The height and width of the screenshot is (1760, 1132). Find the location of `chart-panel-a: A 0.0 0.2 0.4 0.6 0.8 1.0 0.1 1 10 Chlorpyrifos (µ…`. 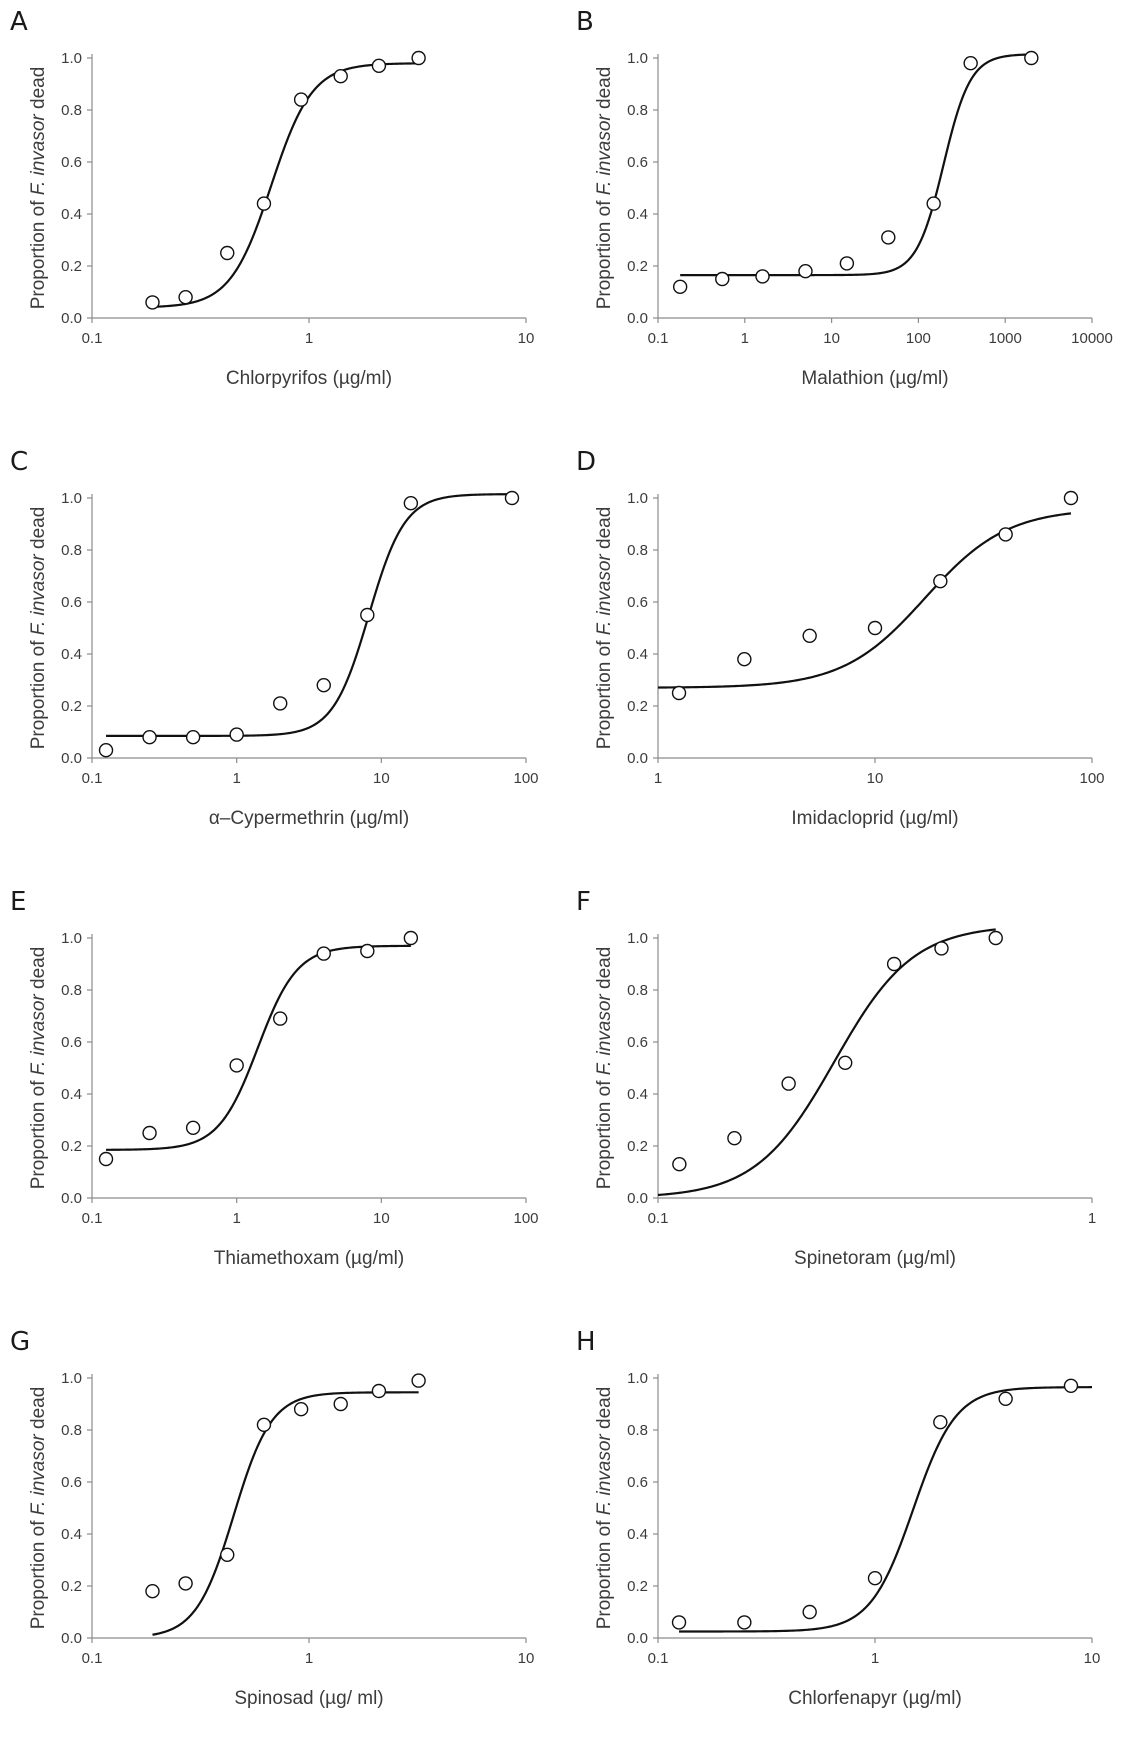

chart-panel-a: A 0.0 0.2 0.4 0.6 0.8 1.0 0.1 1 10 Chlorpyrifos (µ… is located at coordinates (283, 220).